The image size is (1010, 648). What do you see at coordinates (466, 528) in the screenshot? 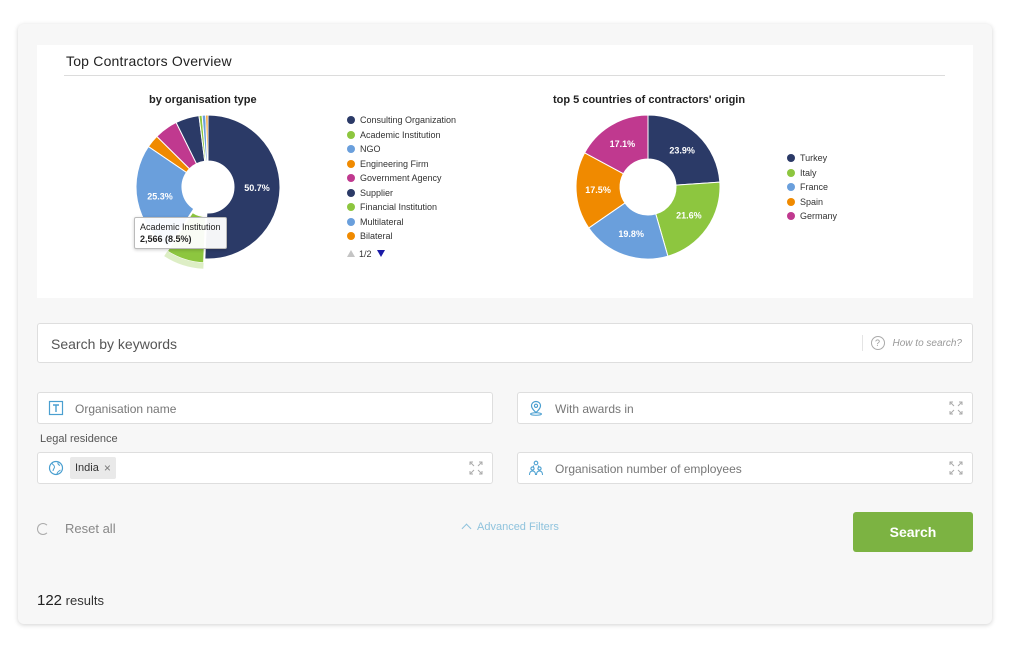
I see `chevron-up-icon` at bounding box center [466, 528].